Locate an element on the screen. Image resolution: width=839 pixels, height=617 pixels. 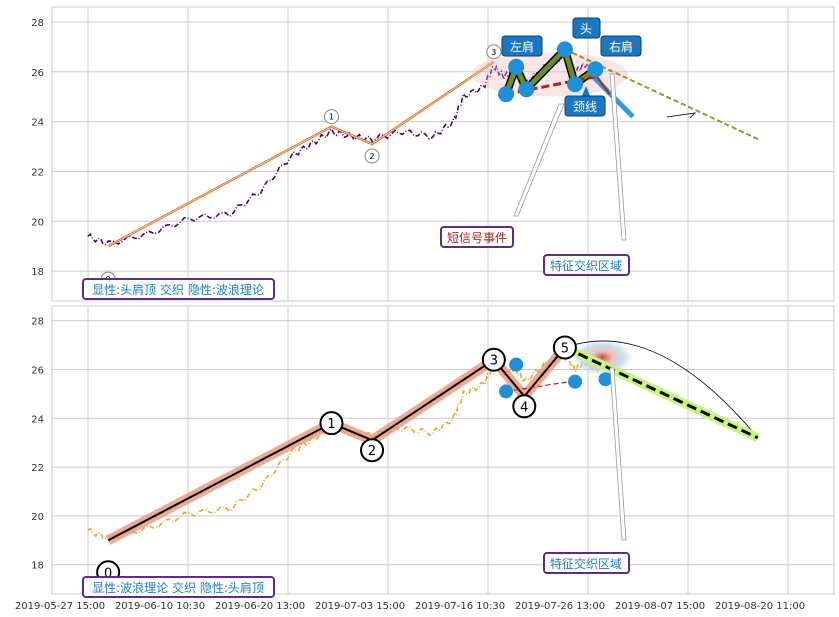
projection-arc is located at coordinates (661, 389).